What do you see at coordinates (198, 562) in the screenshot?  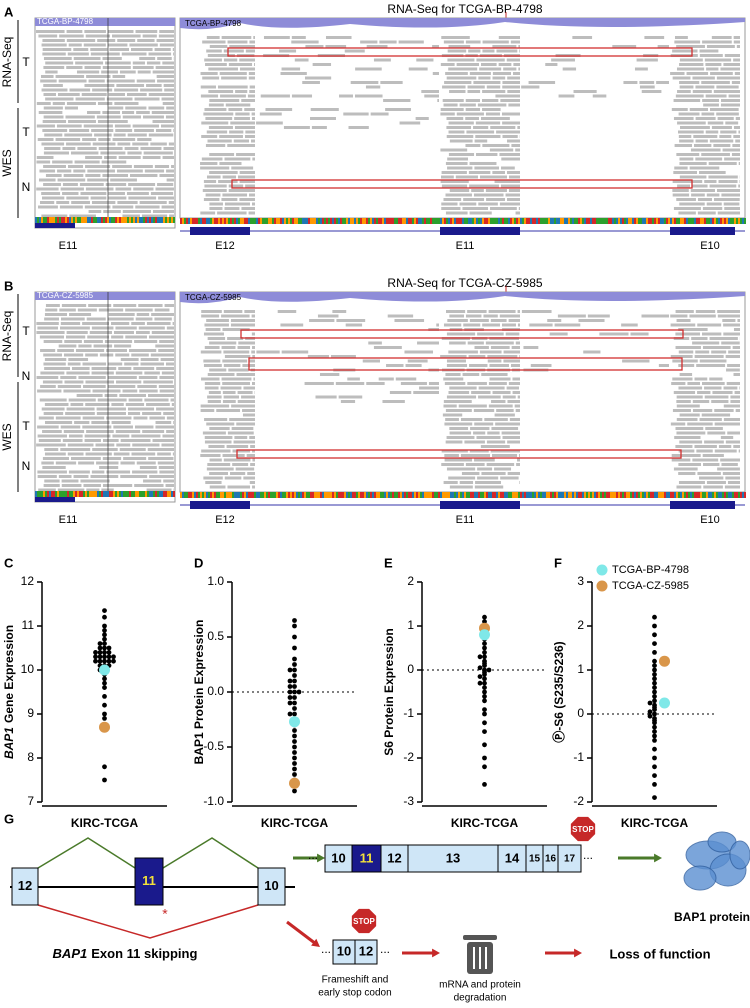 I see `label: D` at bounding box center [198, 562].